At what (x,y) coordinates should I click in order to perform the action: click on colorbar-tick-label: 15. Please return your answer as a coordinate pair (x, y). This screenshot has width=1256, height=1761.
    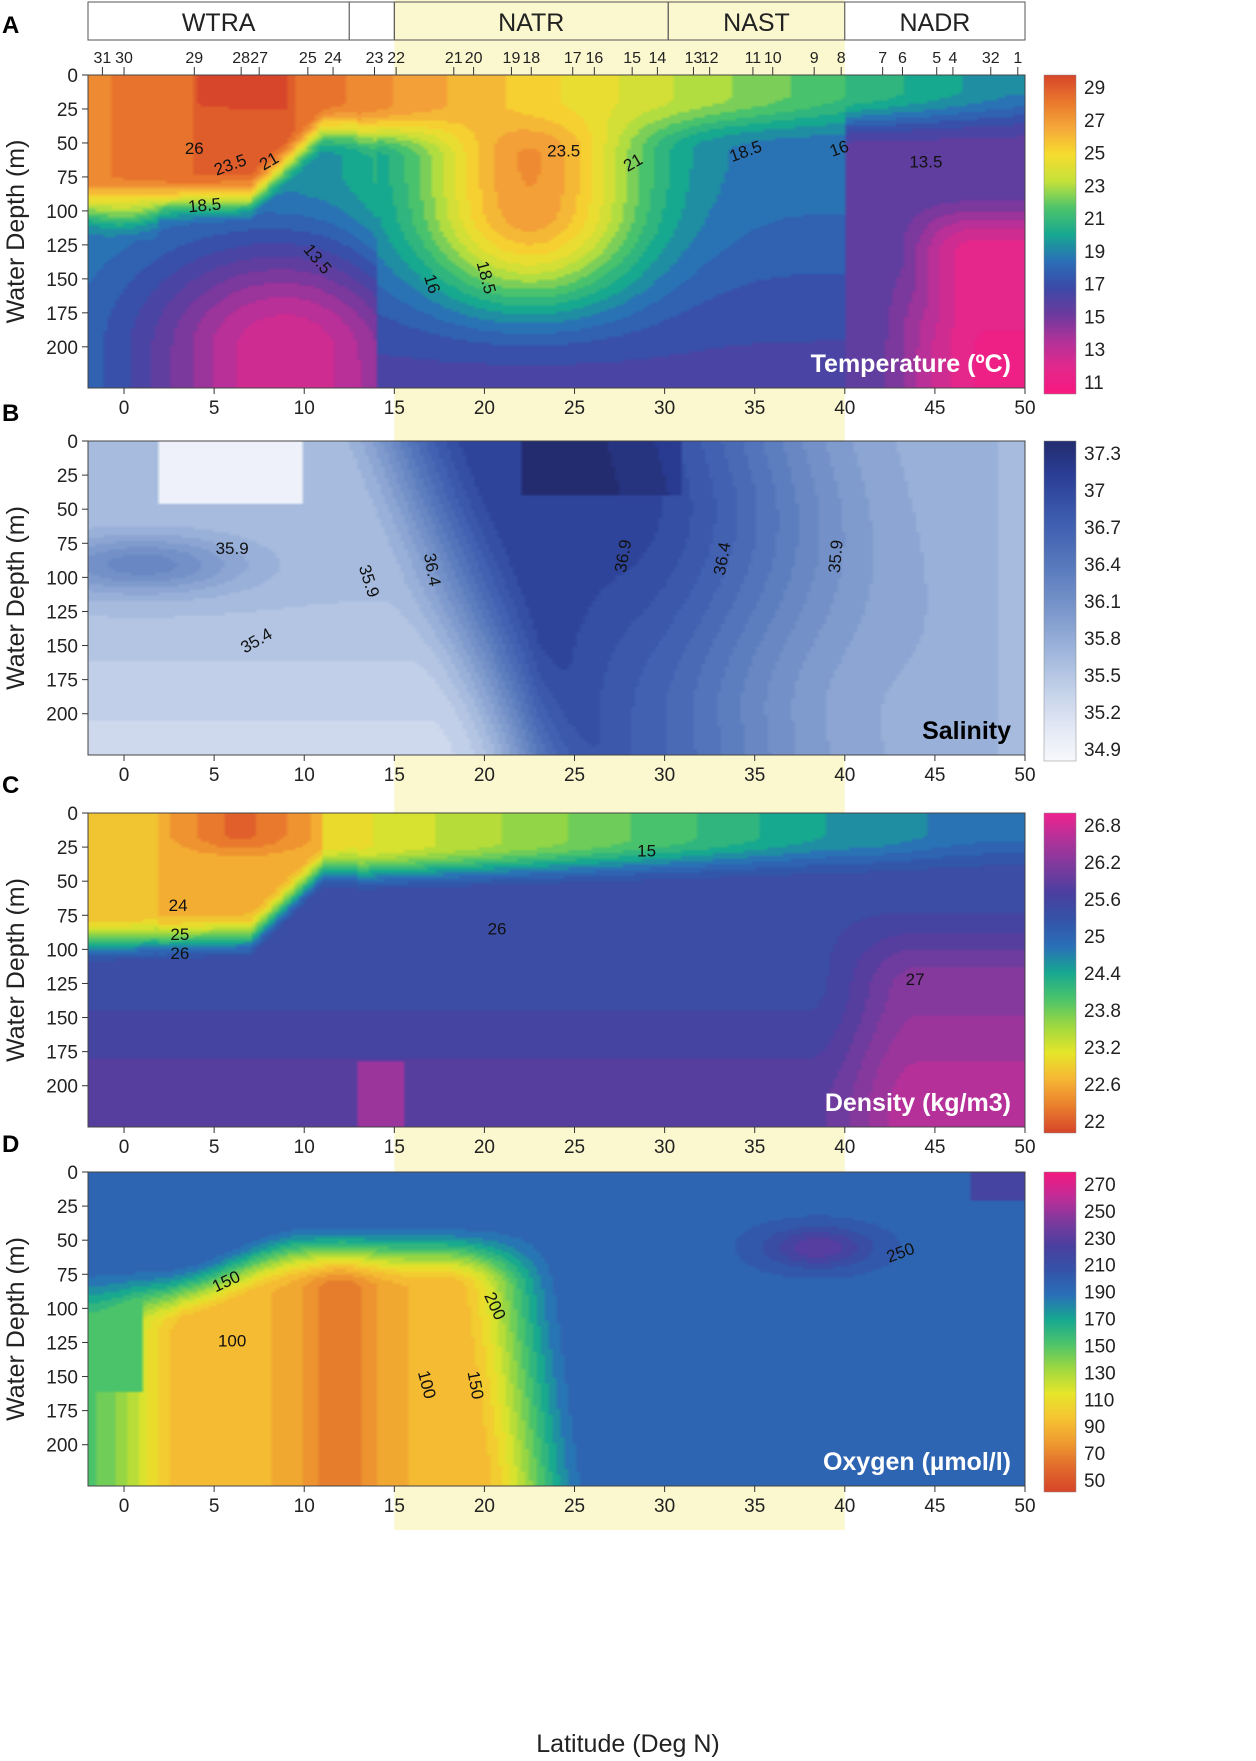
    Looking at the image, I should click on (1094, 317).